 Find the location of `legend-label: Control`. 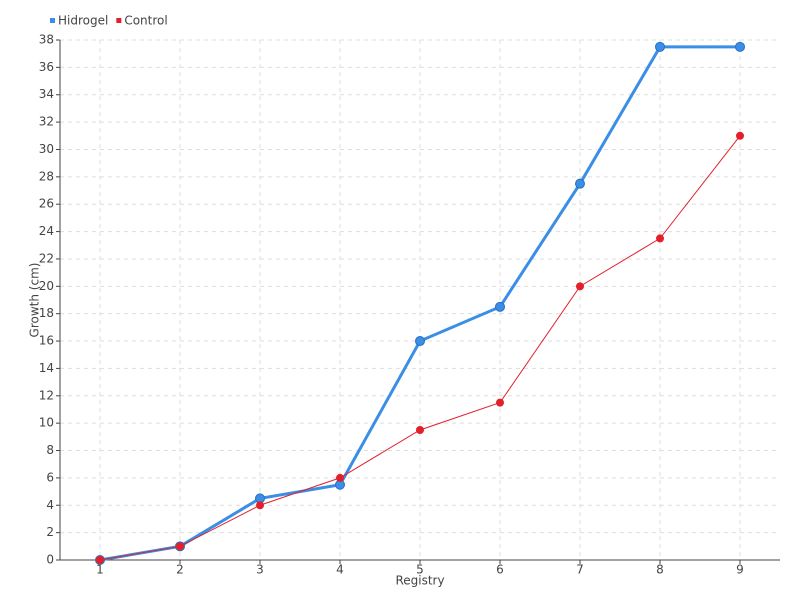

legend-label: Control is located at coordinates (145, 21).